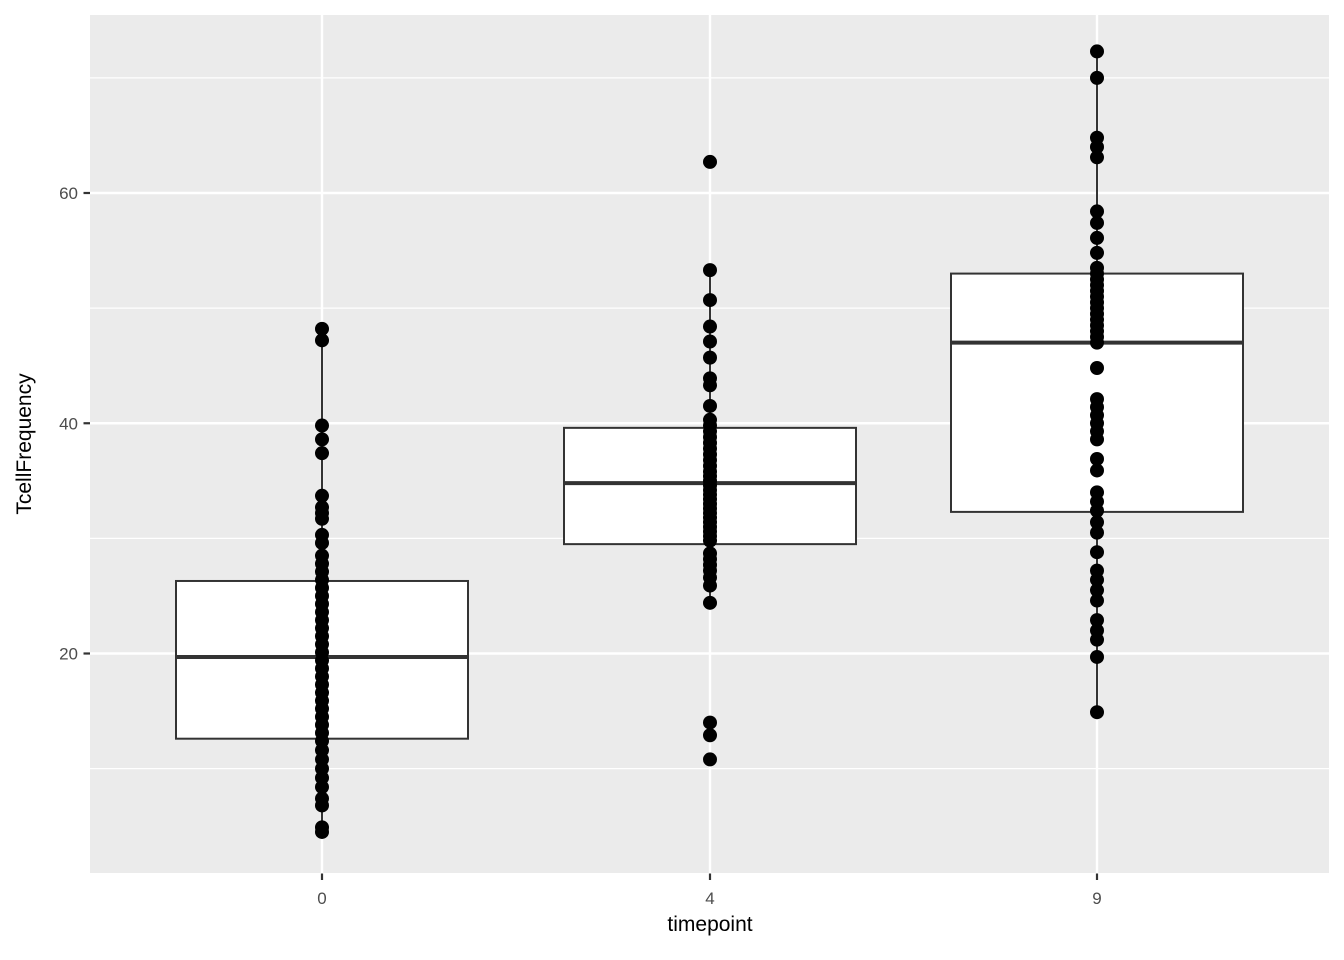 This screenshot has height=960, width=1344. I want to click on x-tick-label: 0, so click(321, 898).